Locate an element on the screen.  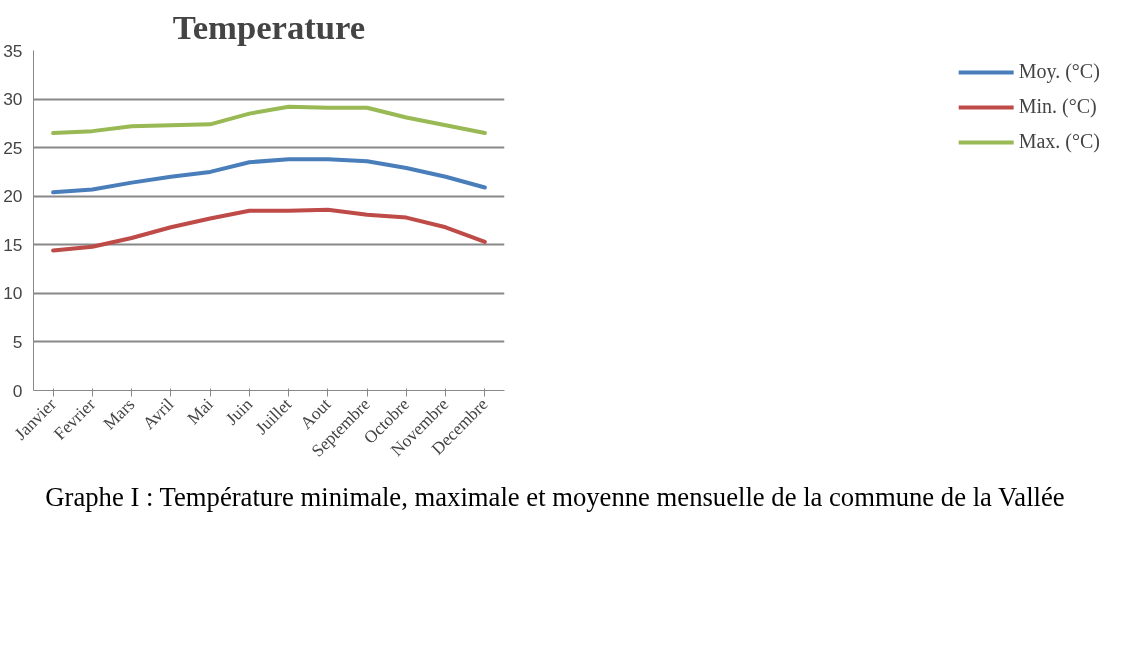
y-tick-label: 35 is located at coordinates (13, 50).